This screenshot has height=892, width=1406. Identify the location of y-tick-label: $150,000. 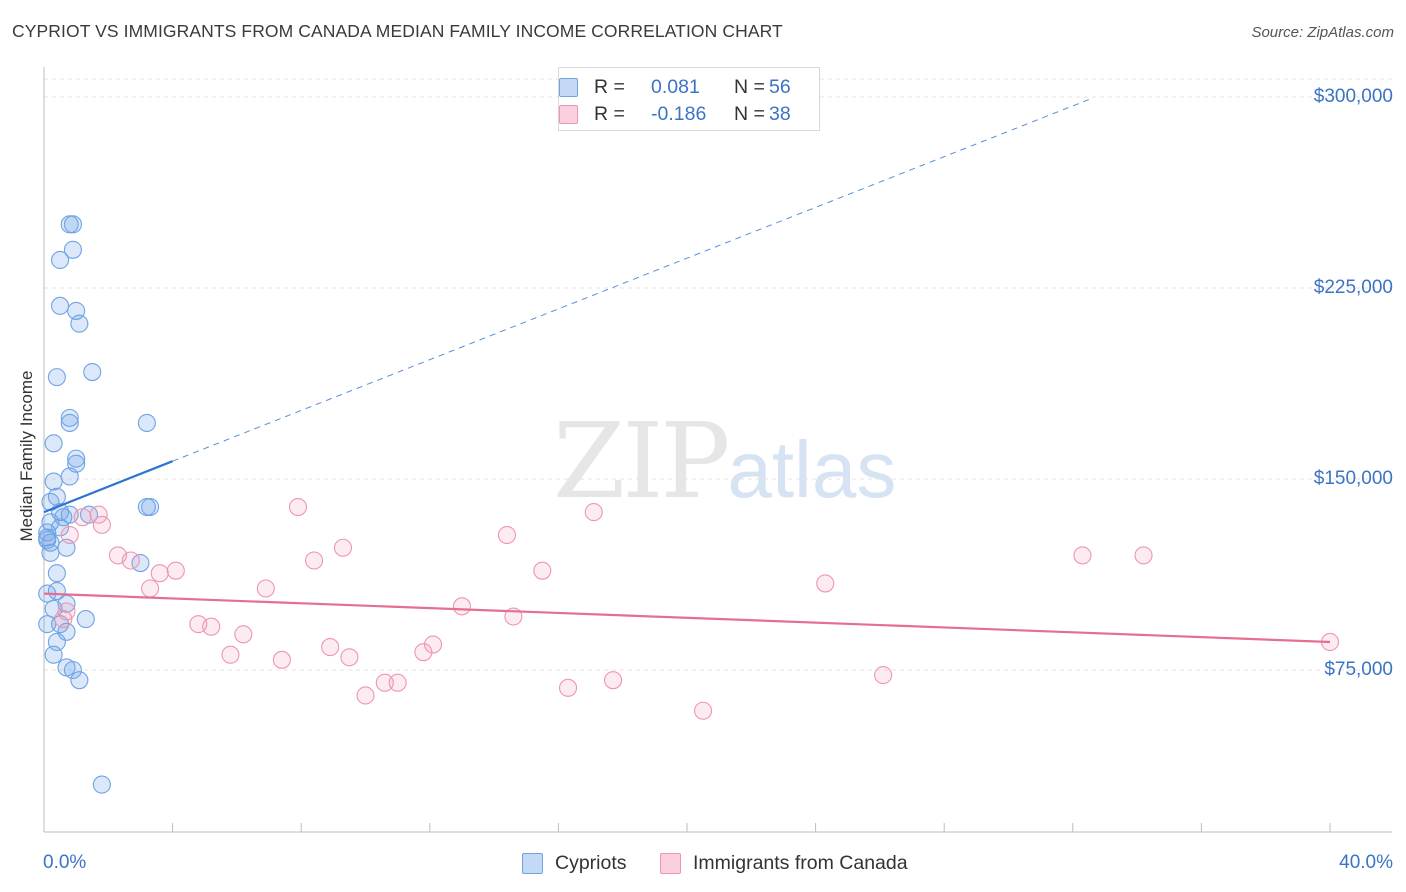
(1353, 478).